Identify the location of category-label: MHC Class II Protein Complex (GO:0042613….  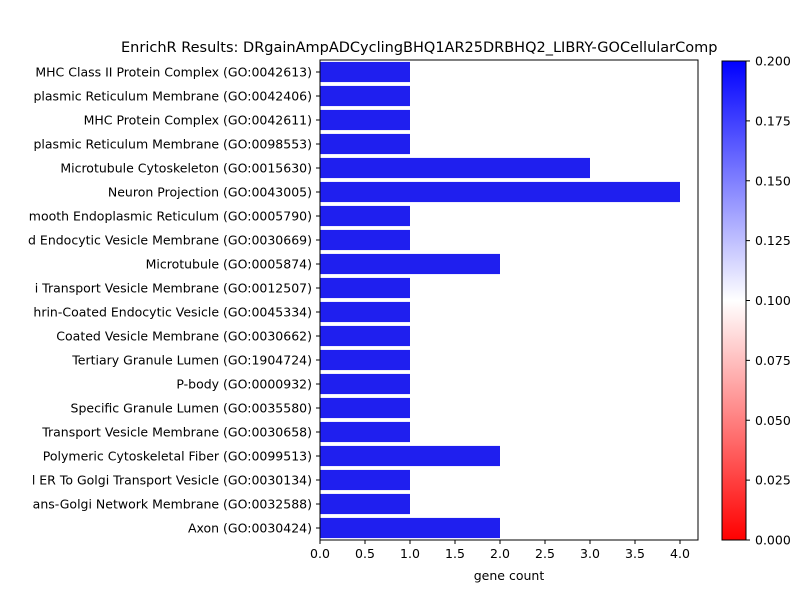
(173, 72).